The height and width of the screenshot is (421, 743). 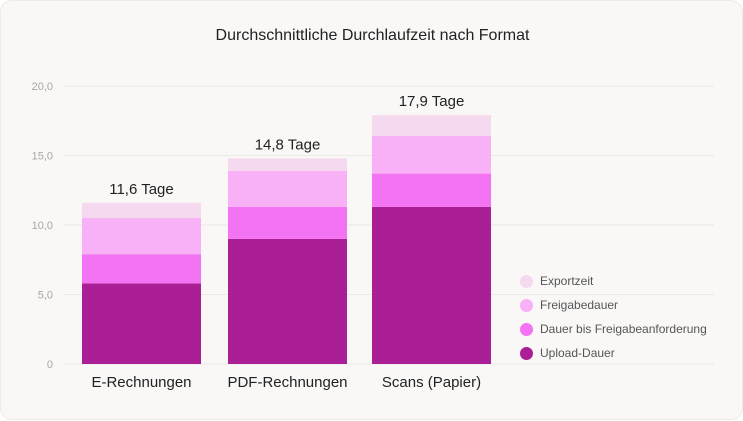 I want to click on legend-label: Exportzeit, so click(x=567, y=281).